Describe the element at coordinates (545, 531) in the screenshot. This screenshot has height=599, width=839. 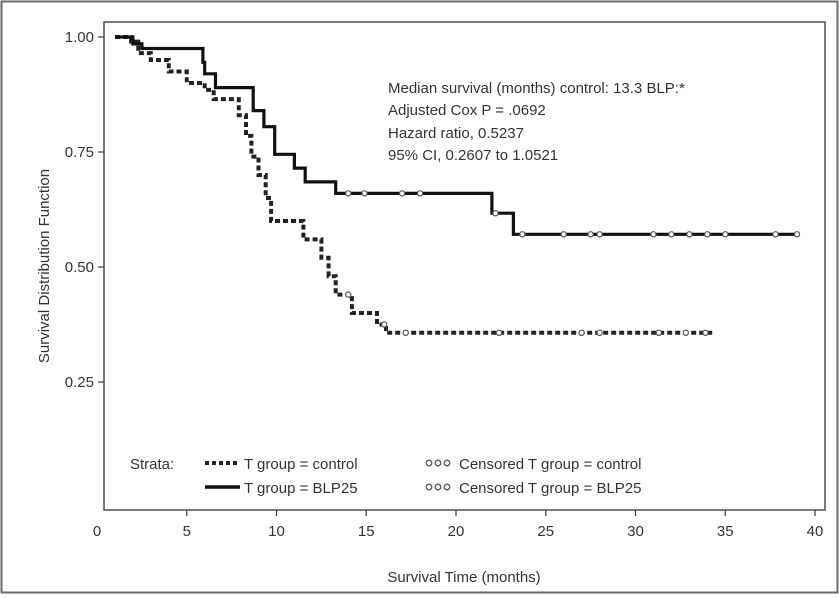
I see `x-tick-label: 25` at that location.